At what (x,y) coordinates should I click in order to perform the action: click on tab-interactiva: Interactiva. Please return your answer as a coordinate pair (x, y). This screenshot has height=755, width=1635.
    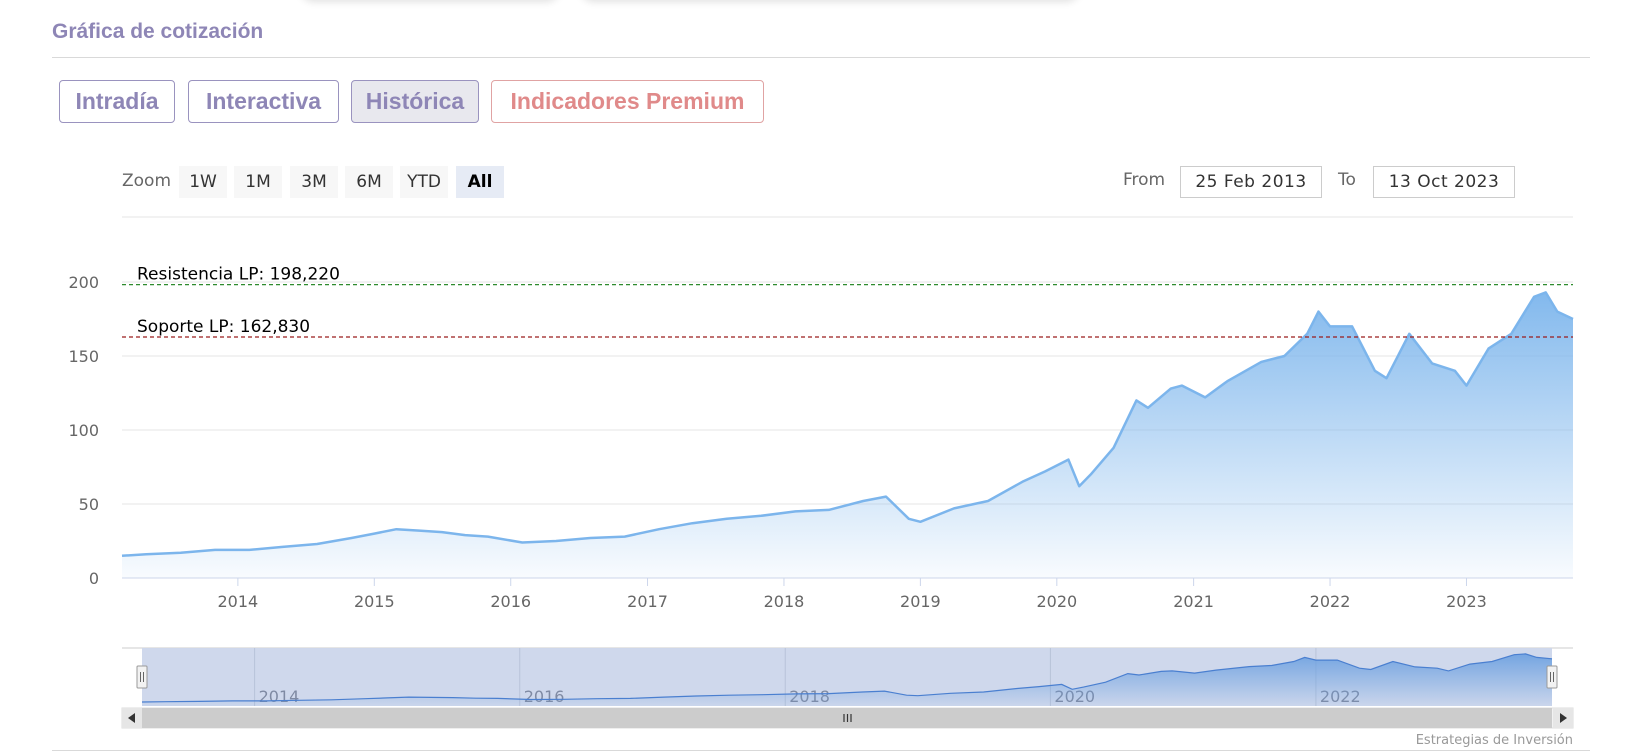
    Looking at the image, I should click on (263, 101).